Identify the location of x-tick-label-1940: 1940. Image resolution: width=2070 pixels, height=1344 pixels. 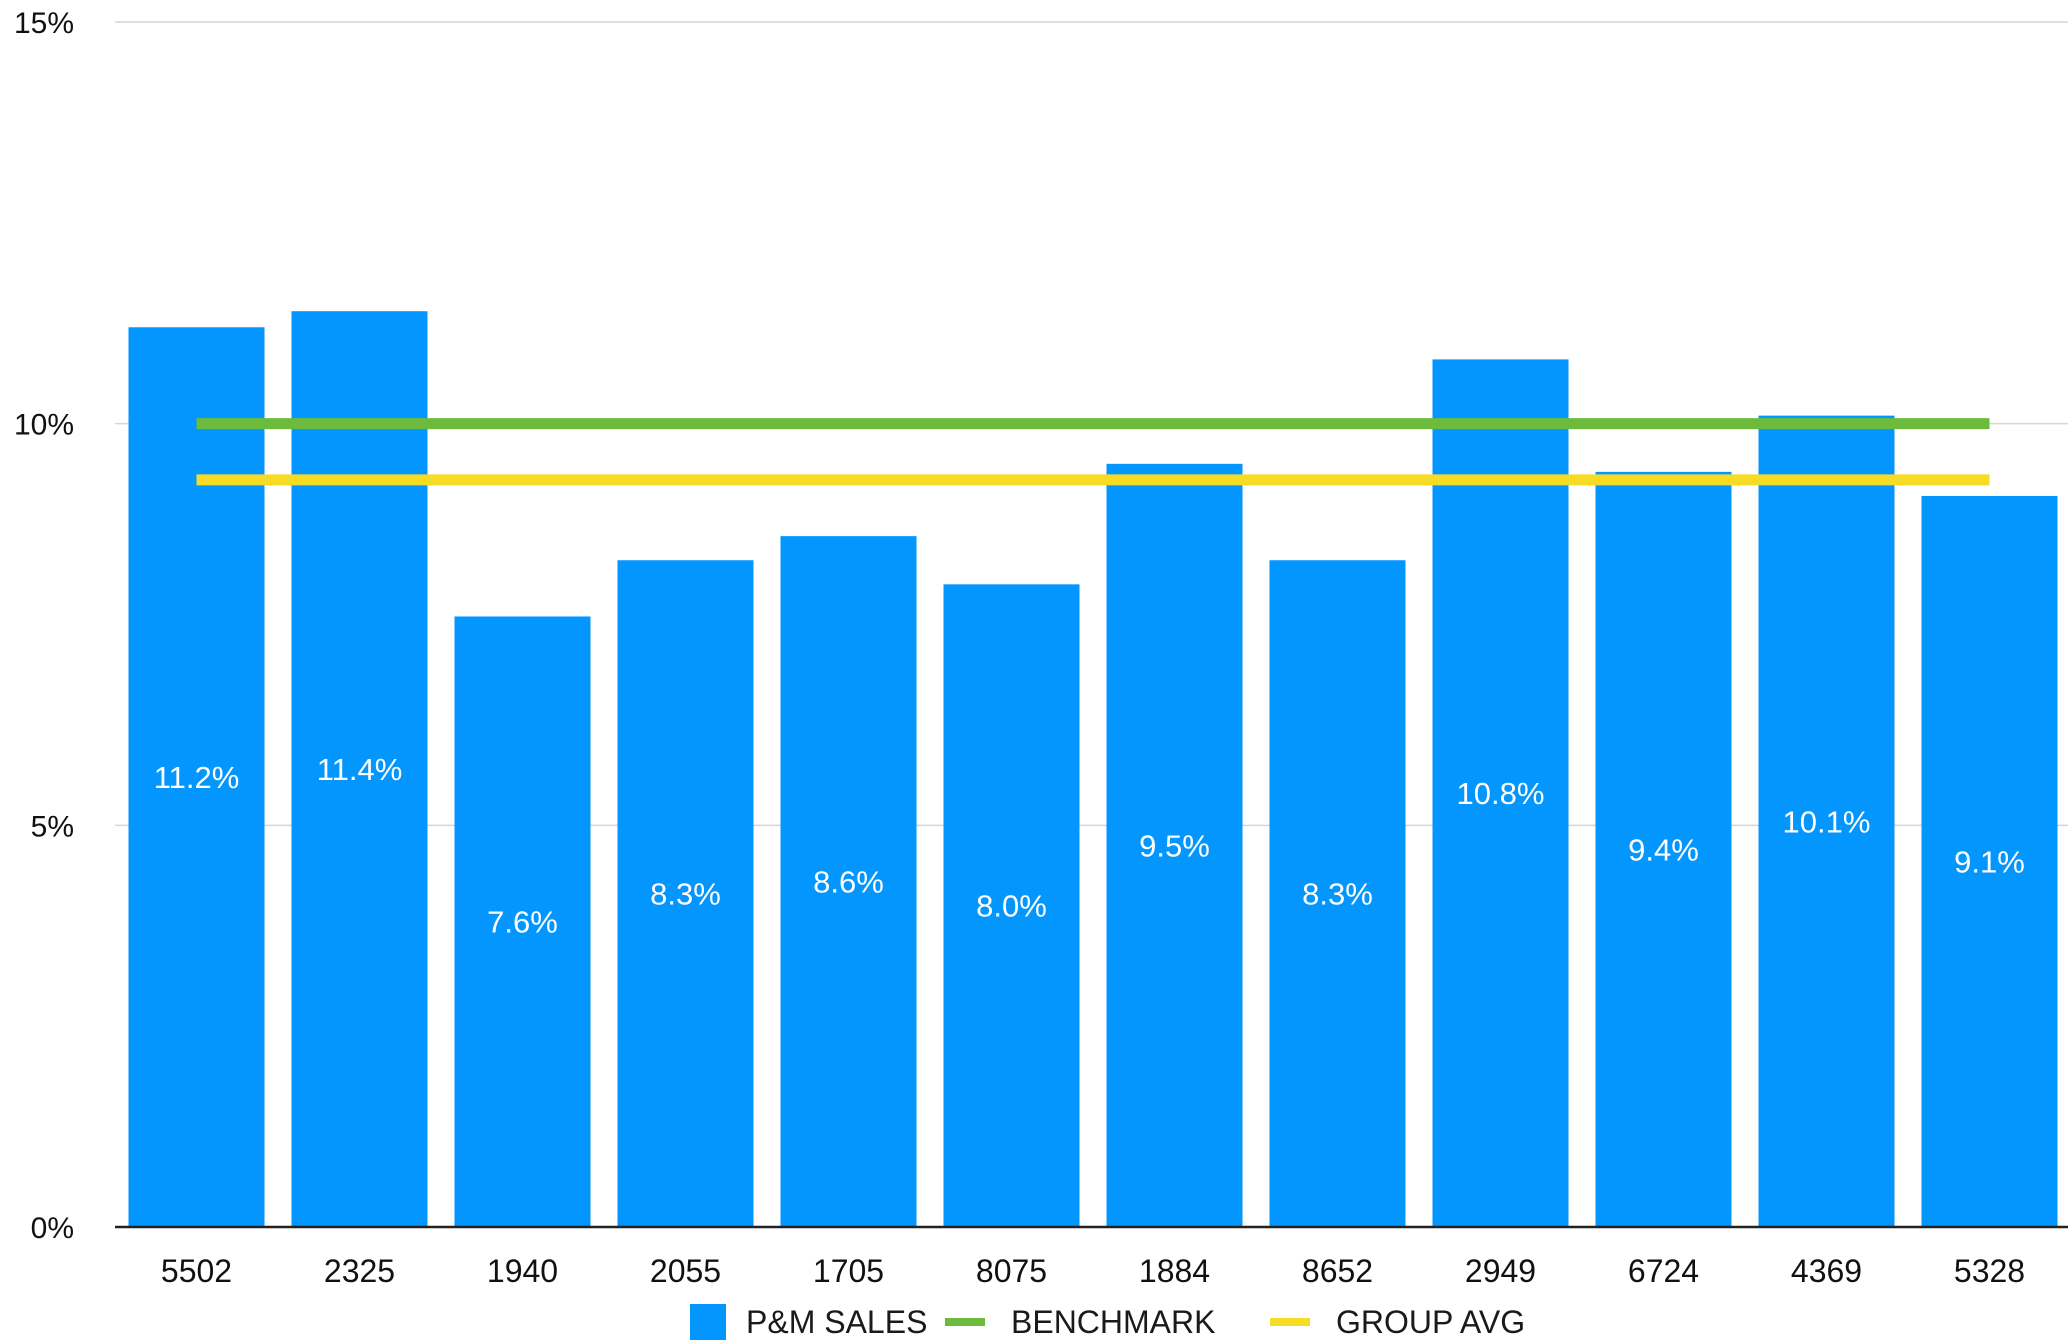
(522, 1271).